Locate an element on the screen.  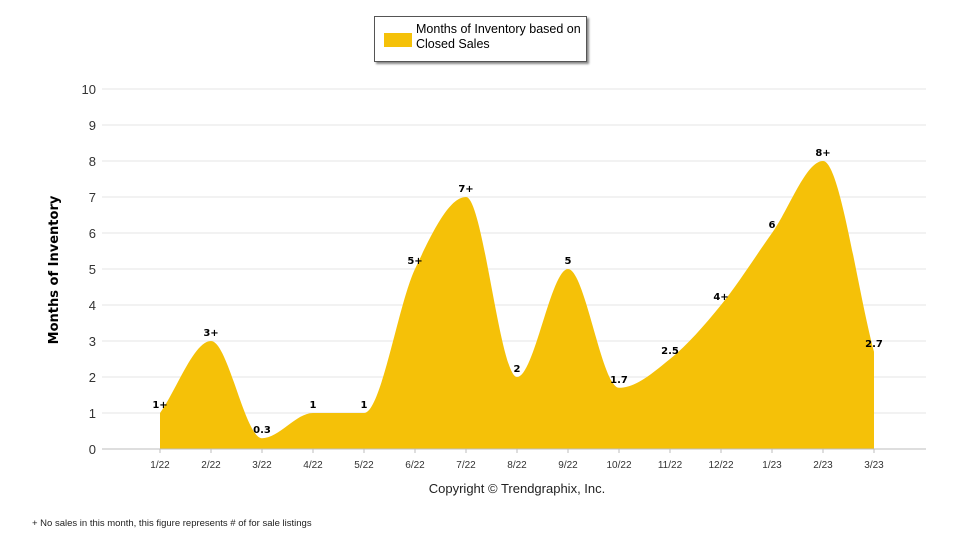
y-tick-label: 7 is located at coordinates (92, 197).